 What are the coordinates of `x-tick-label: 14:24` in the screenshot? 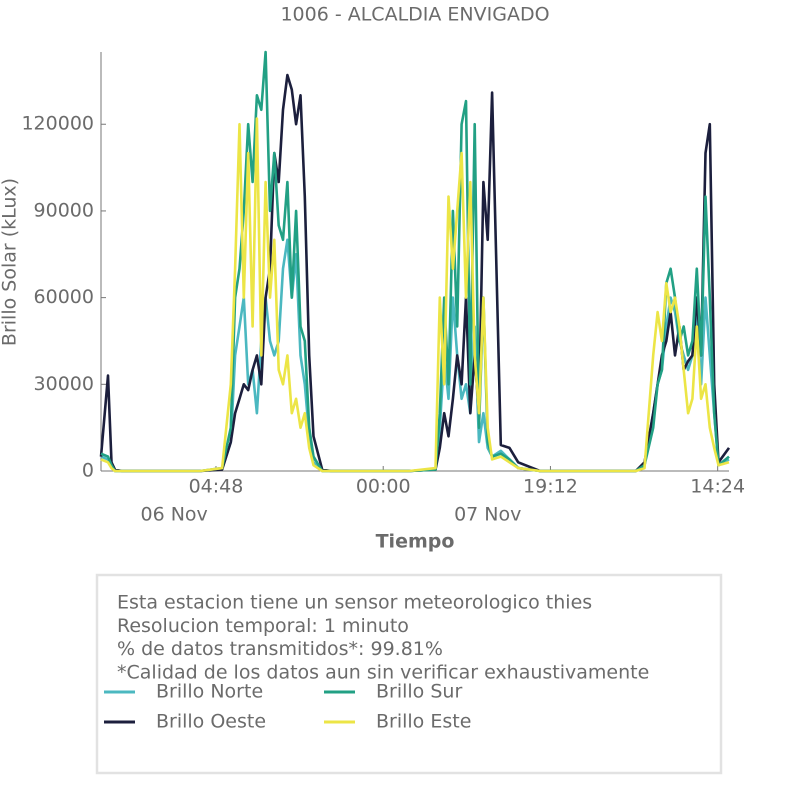 It's located at (717, 487).